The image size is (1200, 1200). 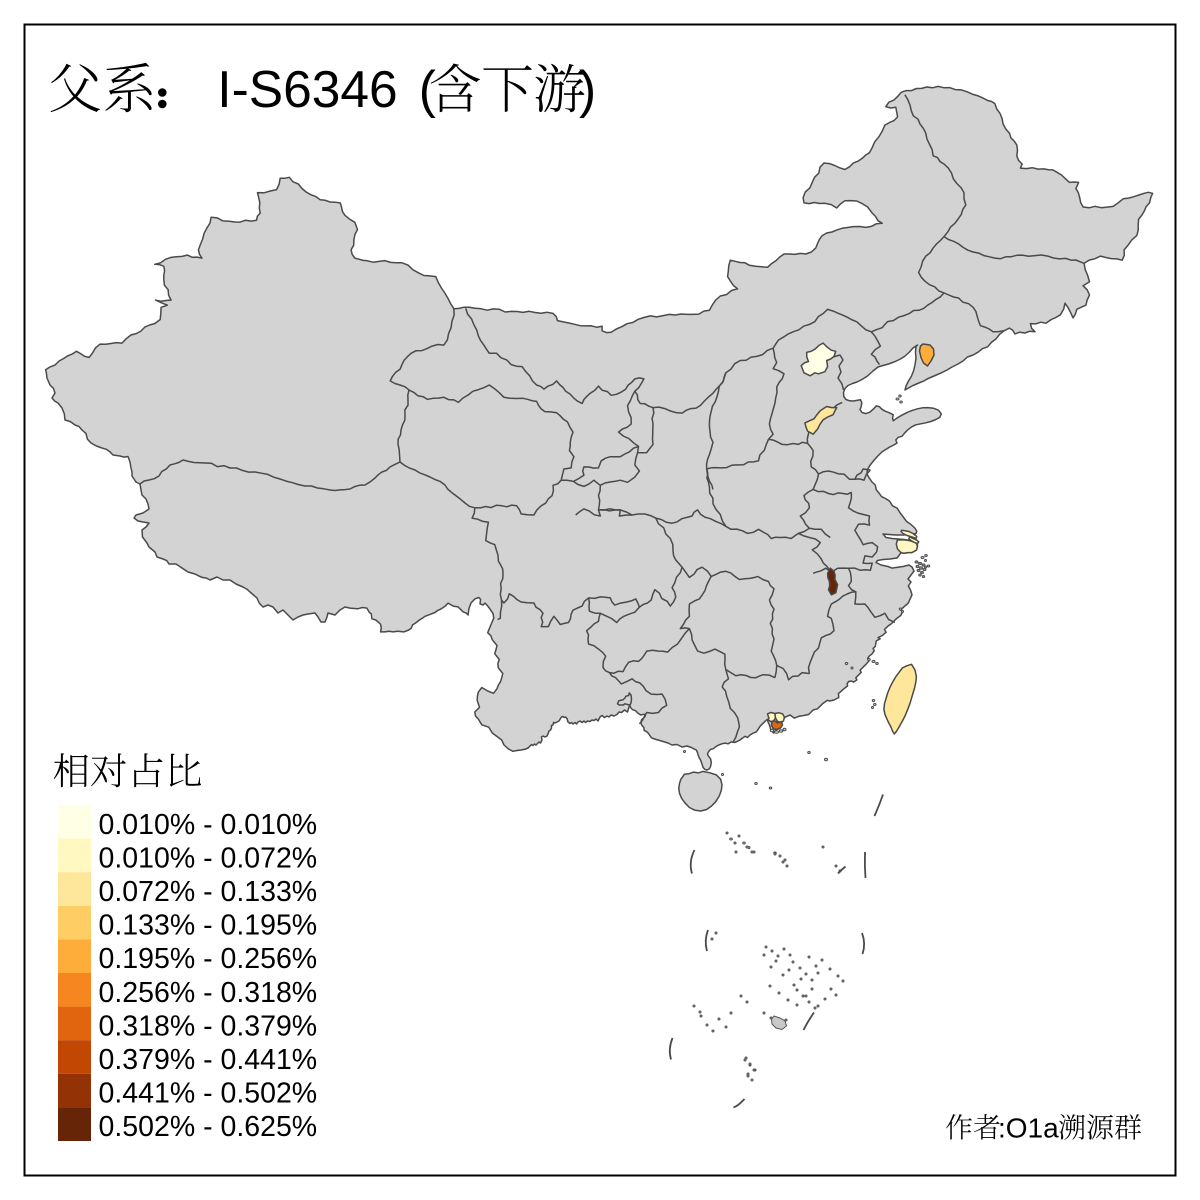 I want to click on svg-text: 0.441% - 0.502%, so click(x=208, y=1094).